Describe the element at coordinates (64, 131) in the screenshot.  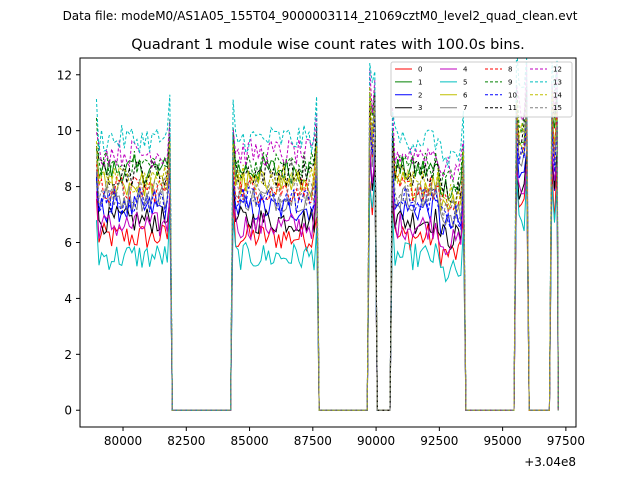
I see `y-tick-label: 10` at that location.